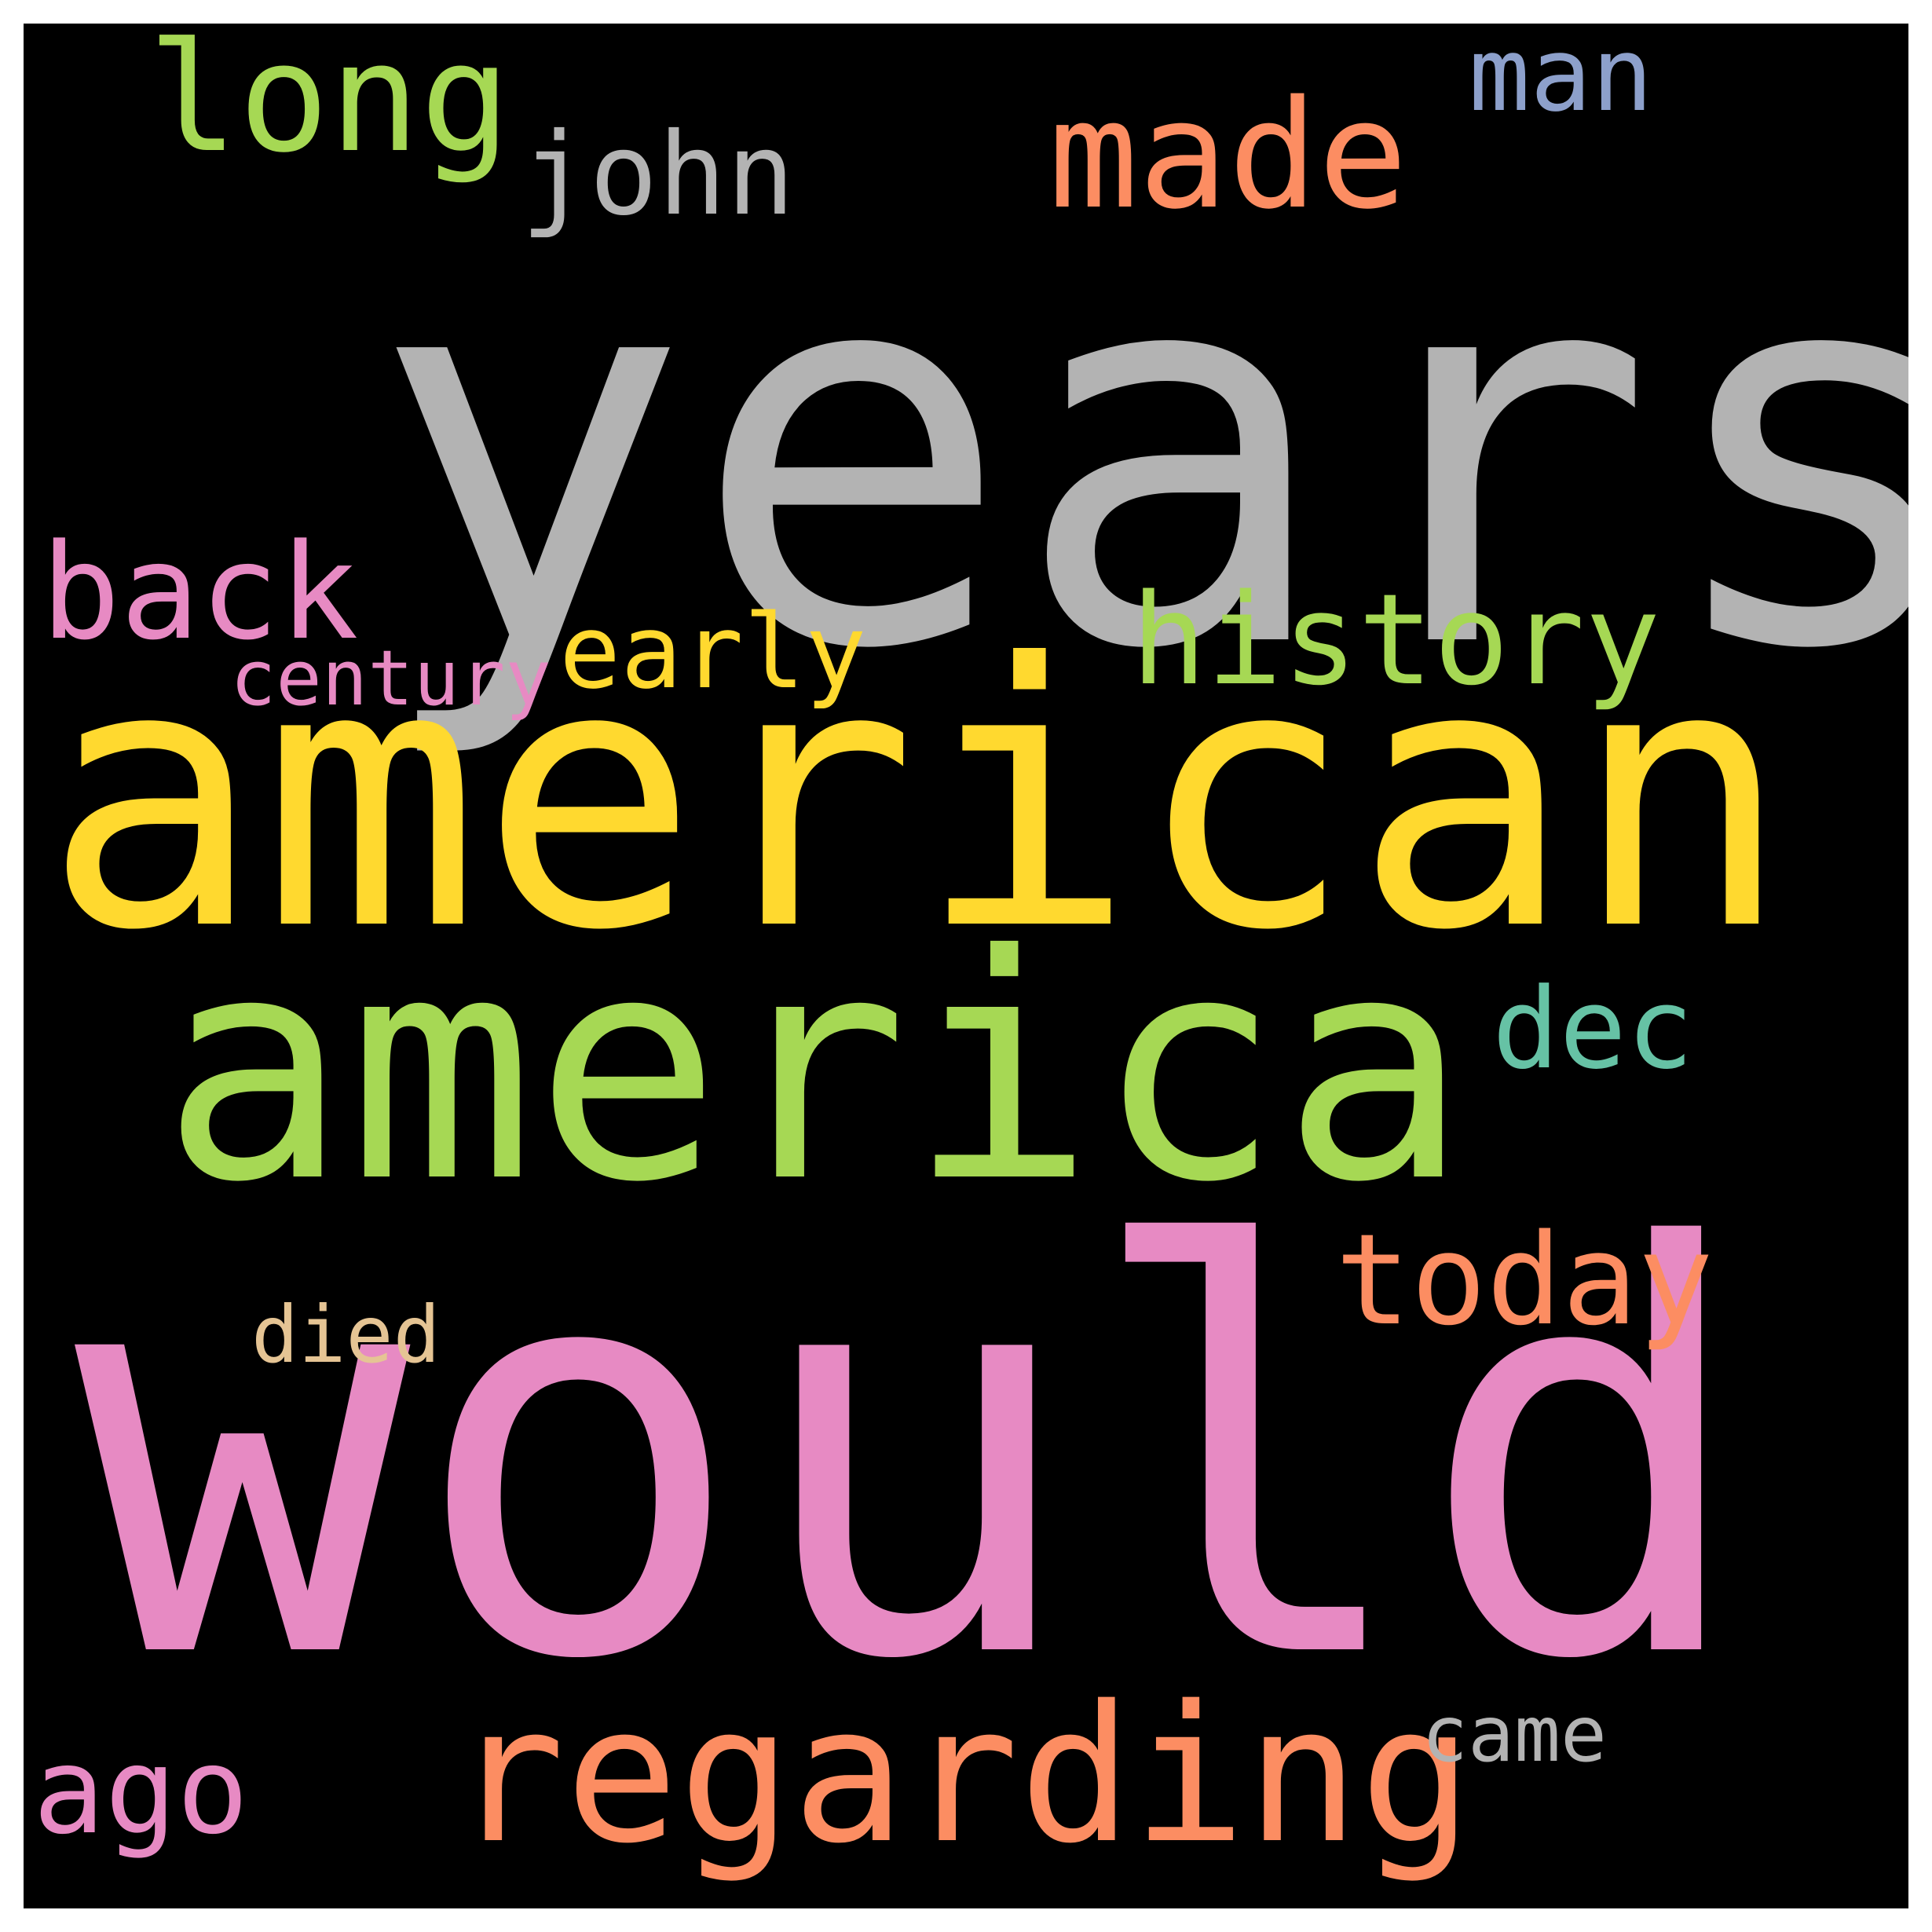  I want to click on word-dec: dec, so click(1593, 1029).